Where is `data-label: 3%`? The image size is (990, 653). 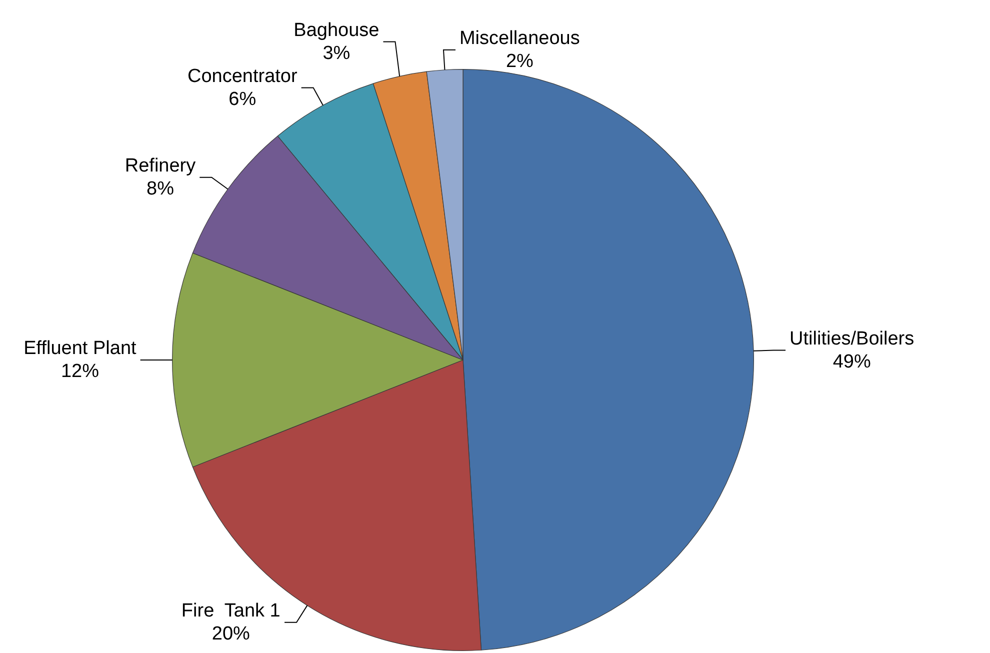 data-label: 3% is located at coordinates (336, 53).